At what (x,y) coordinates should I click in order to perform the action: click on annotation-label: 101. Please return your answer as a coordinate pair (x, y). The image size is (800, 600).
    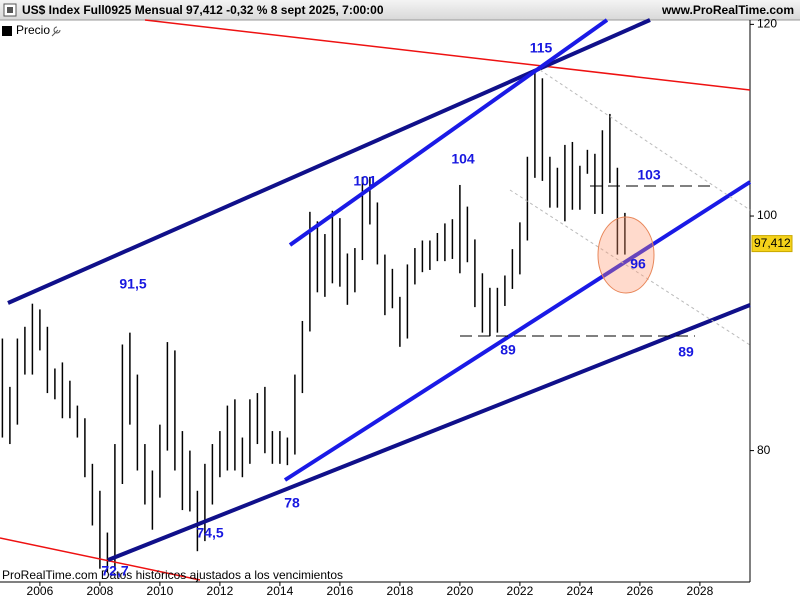
    Looking at the image, I should click on (365, 181).